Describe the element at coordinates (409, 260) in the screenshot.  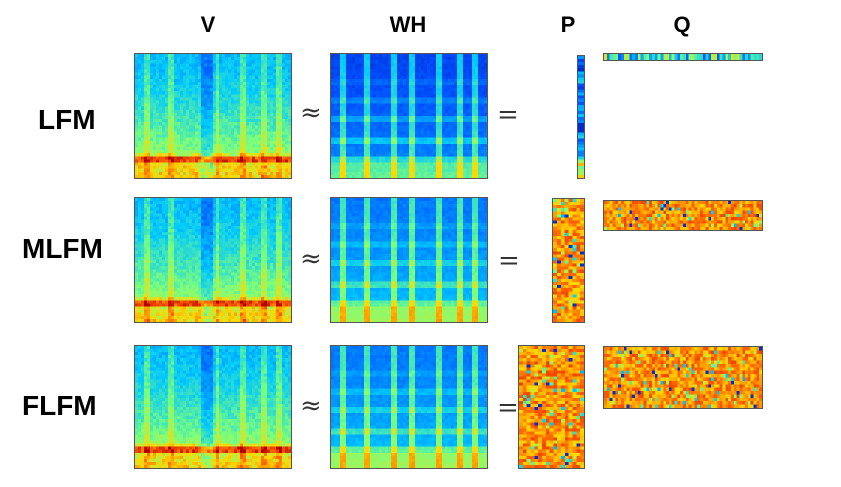
I see `spectrogram-wh-mlfm` at that location.